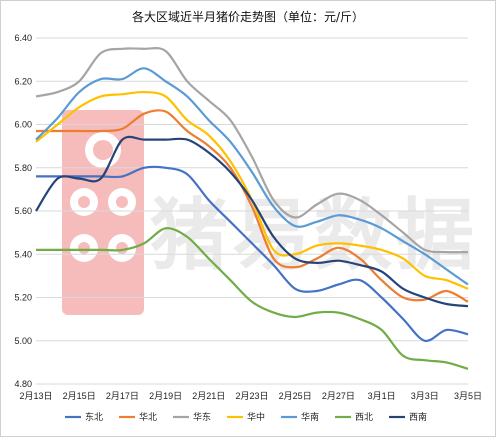 The image size is (496, 437). I want to click on legend-label: 华北, so click(148, 417).